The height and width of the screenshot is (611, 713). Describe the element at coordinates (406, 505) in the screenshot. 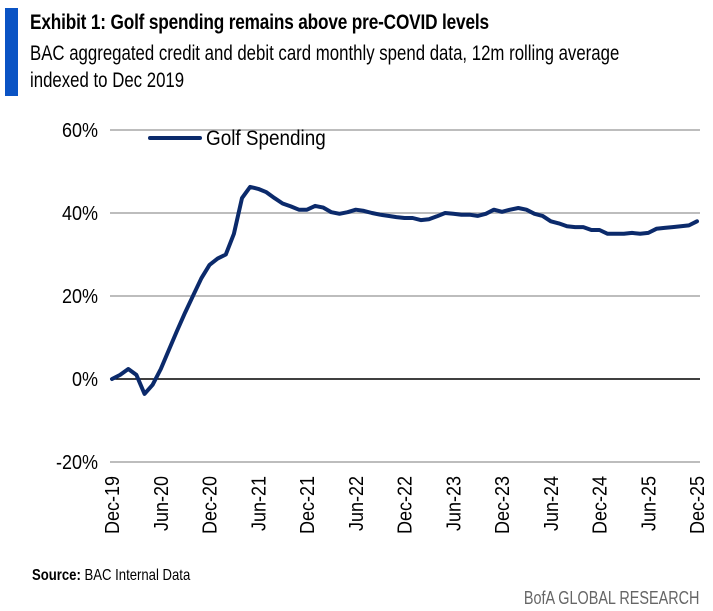

I see `x-tick-label: Dec-22` at that location.